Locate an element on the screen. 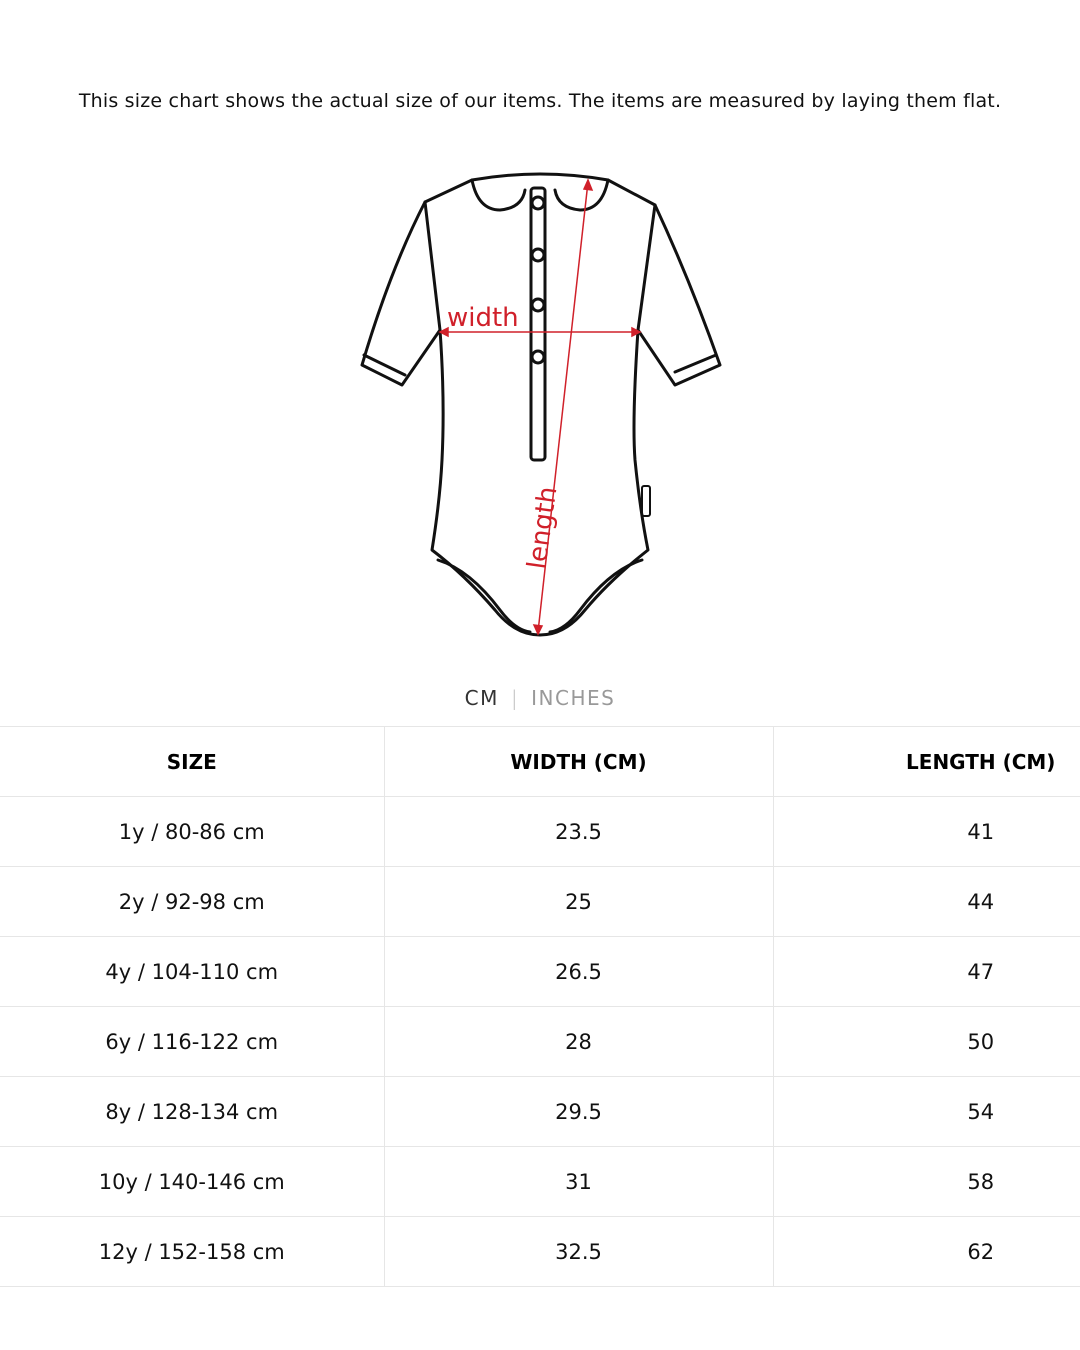 The height and width of the screenshot is (1350, 1080). width-cell: 25 is located at coordinates (578, 901).